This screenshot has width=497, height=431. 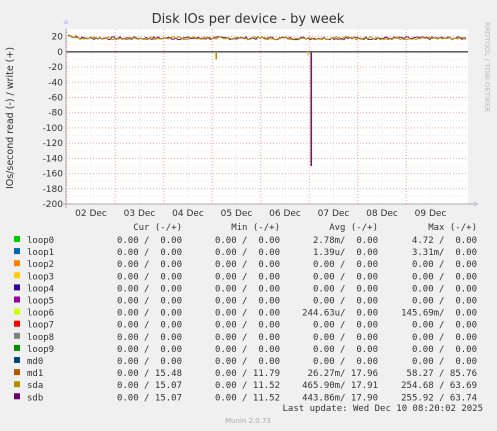 I want to click on legend-min-loop7: 0.00 / 0.00, so click(x=247, y=326).